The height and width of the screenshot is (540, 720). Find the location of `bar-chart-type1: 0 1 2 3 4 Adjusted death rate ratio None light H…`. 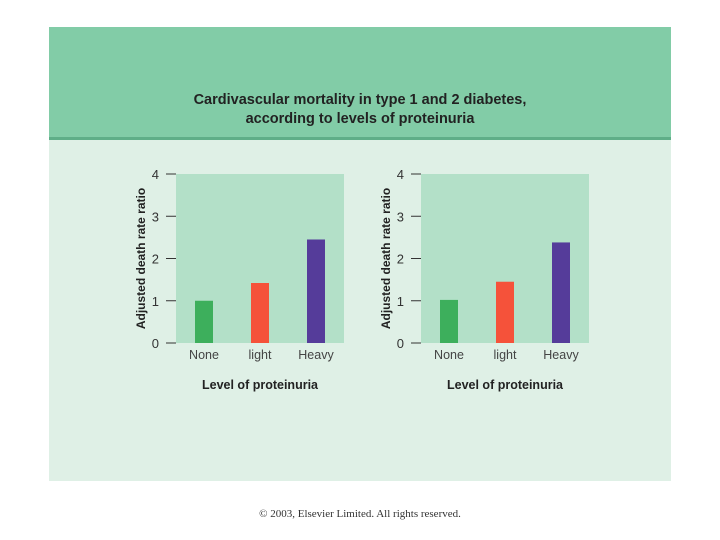

bar-chart-type1: 0 1 2 3 4 Adjusted death rate ratio None light H… is located at coordinates (239, 279).